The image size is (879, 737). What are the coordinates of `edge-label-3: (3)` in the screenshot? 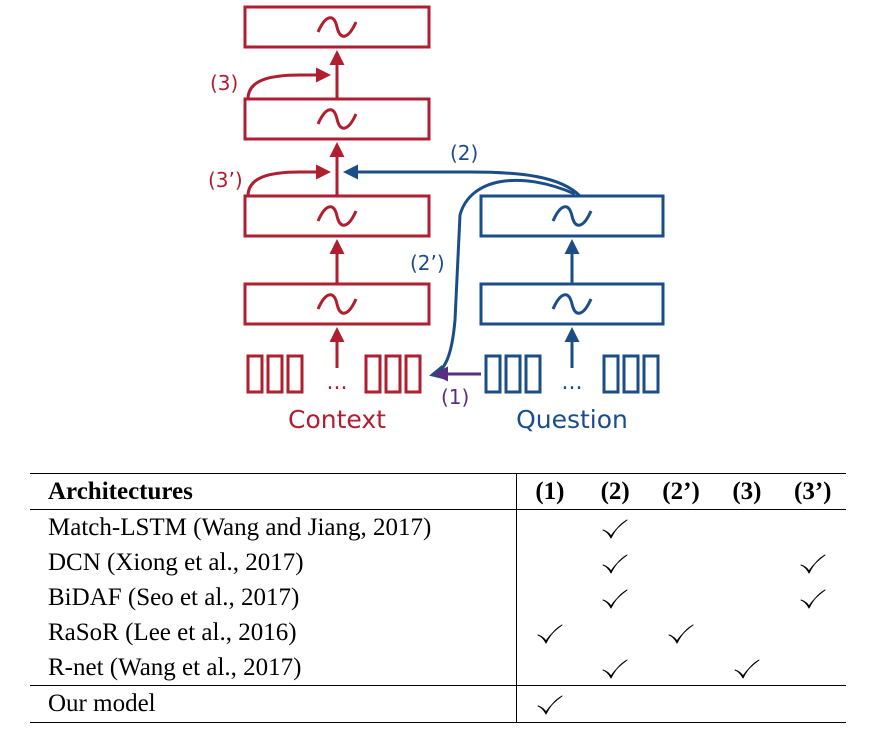 It's located at (224, 83).